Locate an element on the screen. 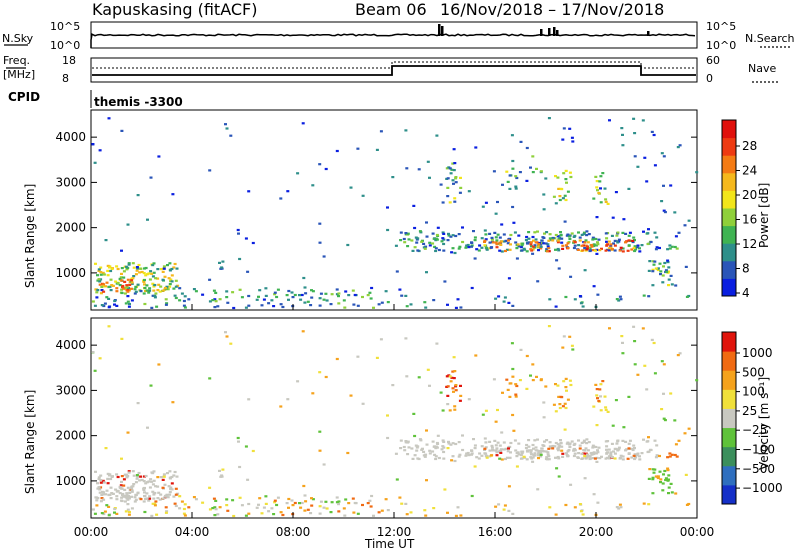 The height and width of the screenshot is (554, 800). nave-tick-top: 60 is located at coordinates (713, 60).